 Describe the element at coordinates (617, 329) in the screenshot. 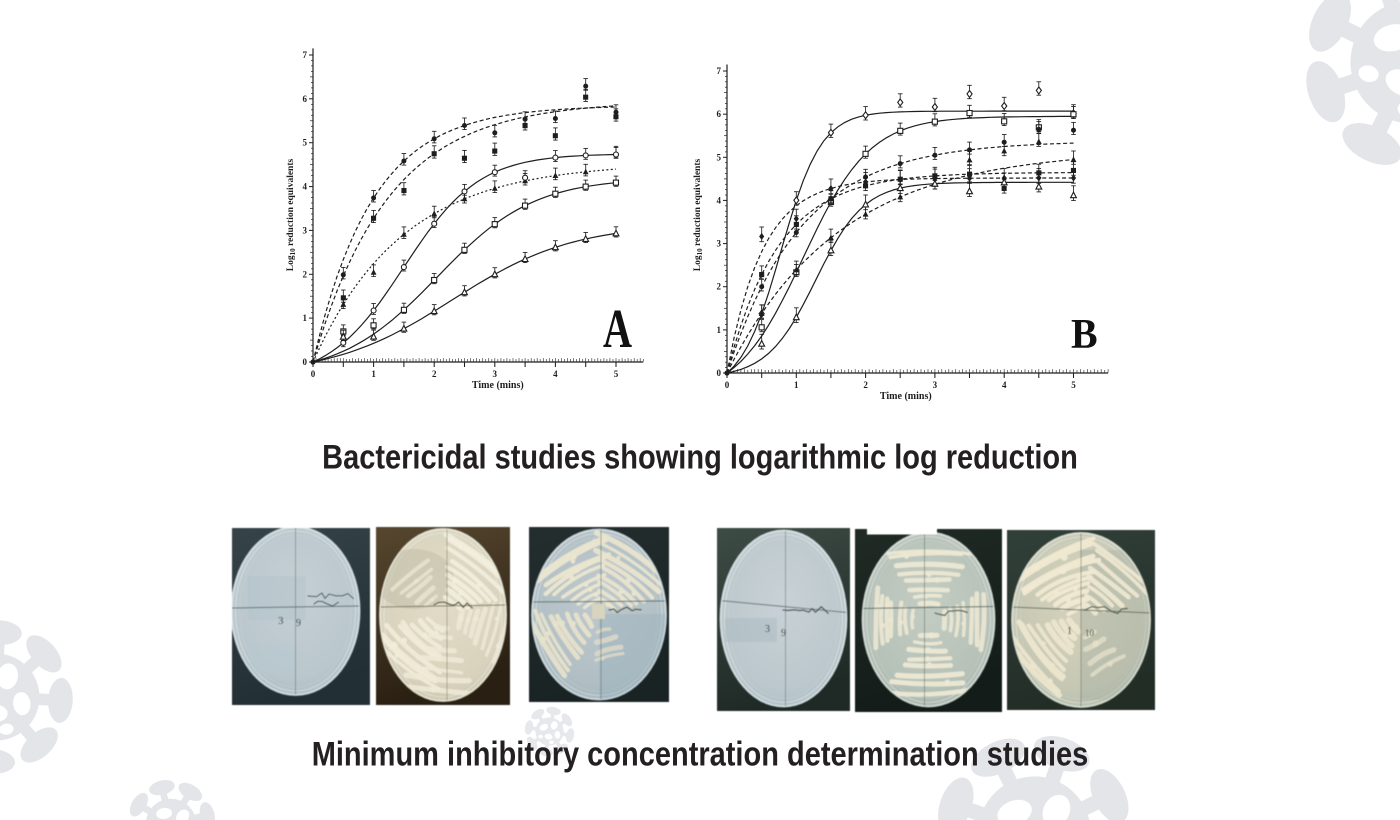

I see `svg-text: A` at that location.